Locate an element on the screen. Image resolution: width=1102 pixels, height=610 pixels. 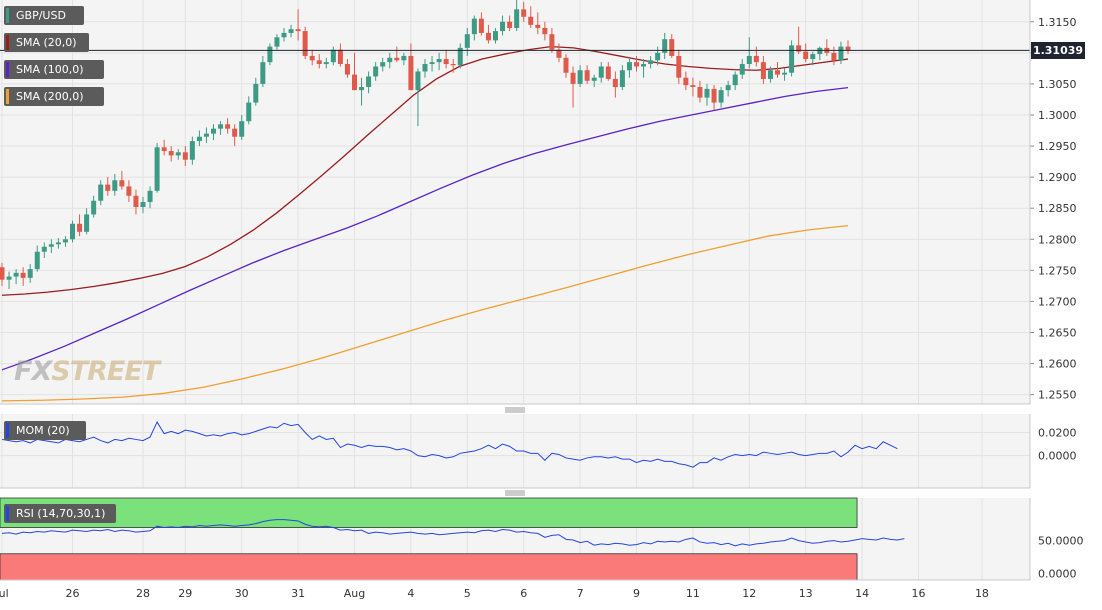
legend-mom: MOM (20) is located at coordinates (45, 430).